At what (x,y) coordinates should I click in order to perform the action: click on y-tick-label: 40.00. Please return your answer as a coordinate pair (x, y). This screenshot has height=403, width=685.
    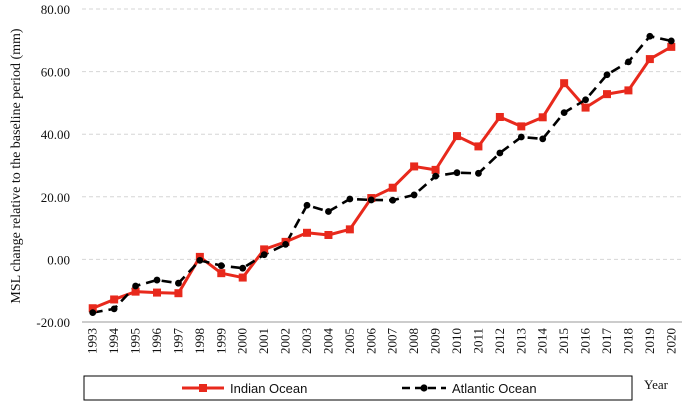
    Looking at the image, I should click on (55, 134).